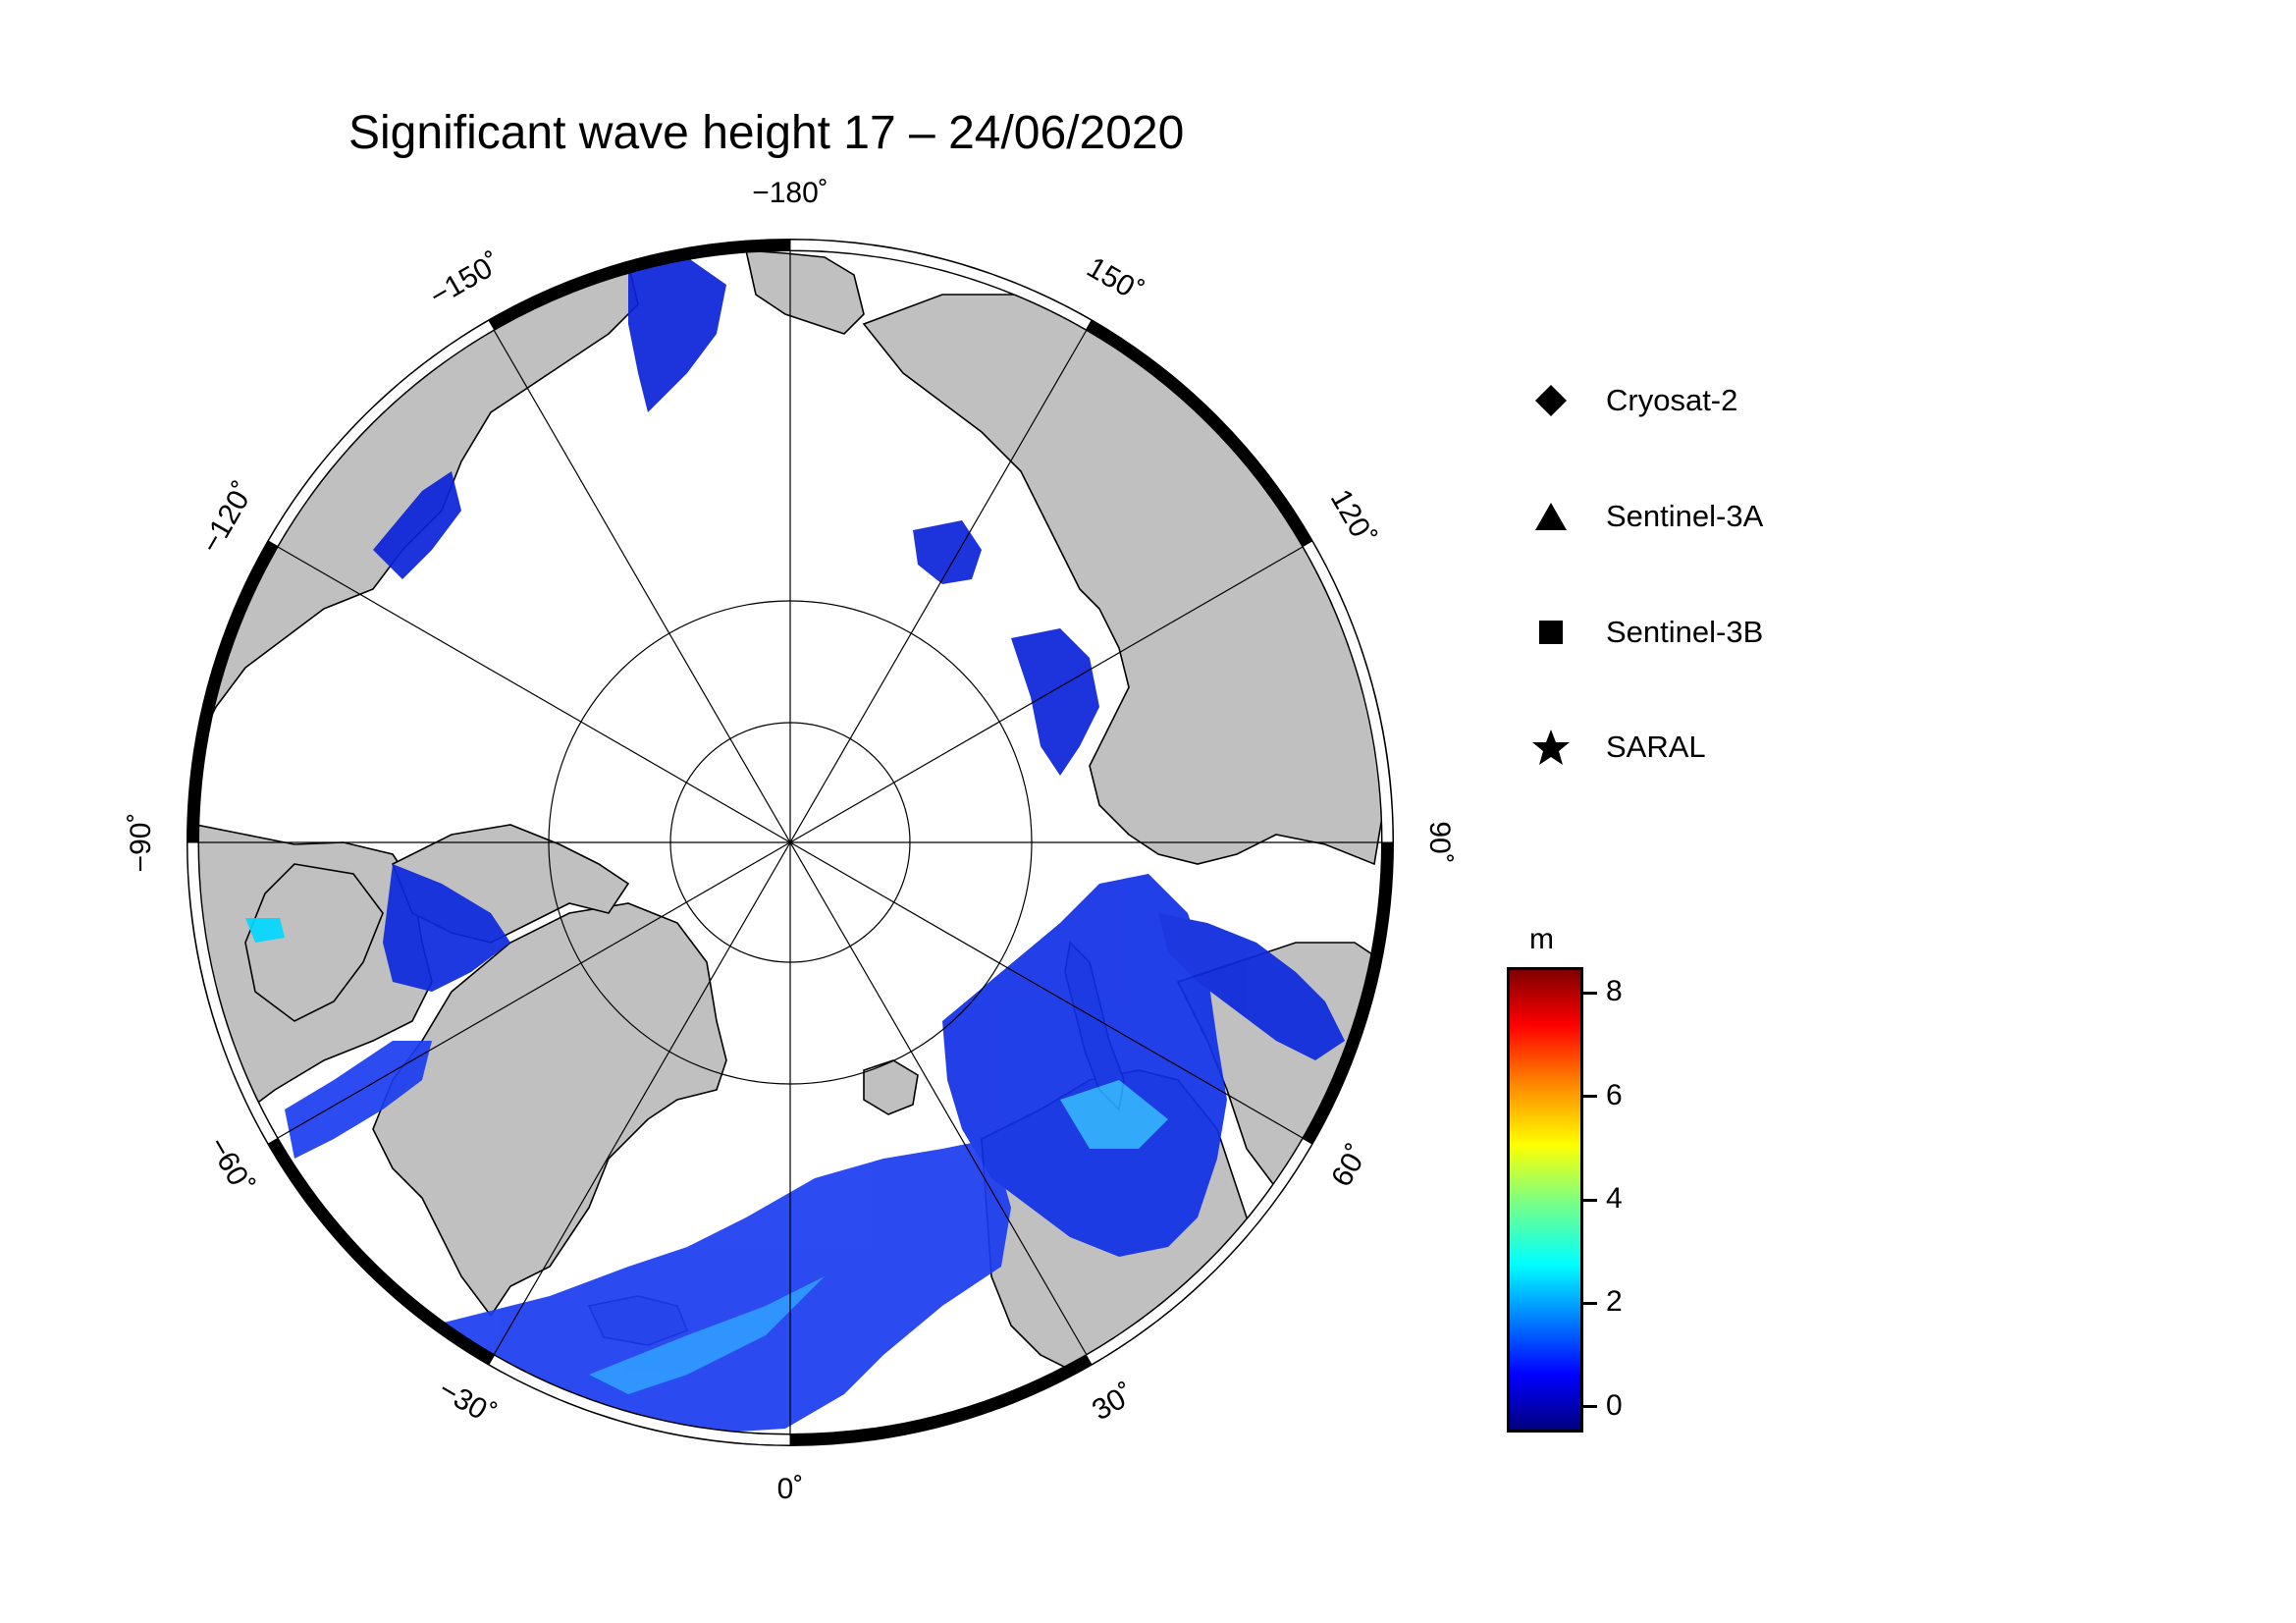 Image resolution: width=2296 pixels, height=1623 pixels. What do you see at coordinates (1614, 991) in the screenshot?
I see `colorbar-tick-label: 8` at bounding box center [1614, 991].